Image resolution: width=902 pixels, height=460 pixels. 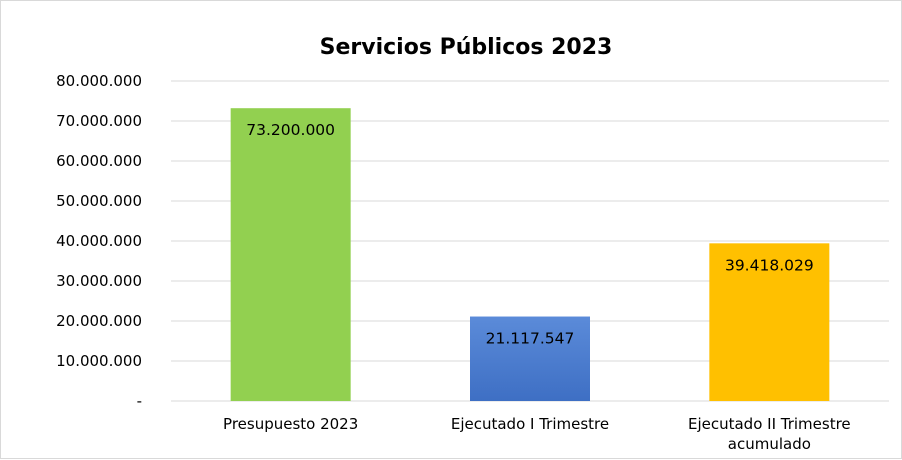 I want to click on y-tick-label: 60.000.000, so click(x=99, y=161).